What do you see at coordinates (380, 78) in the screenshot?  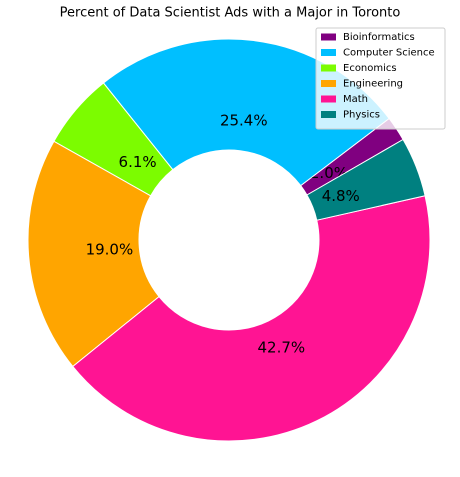 I see `legend-box` at bounding box center [380, 78].